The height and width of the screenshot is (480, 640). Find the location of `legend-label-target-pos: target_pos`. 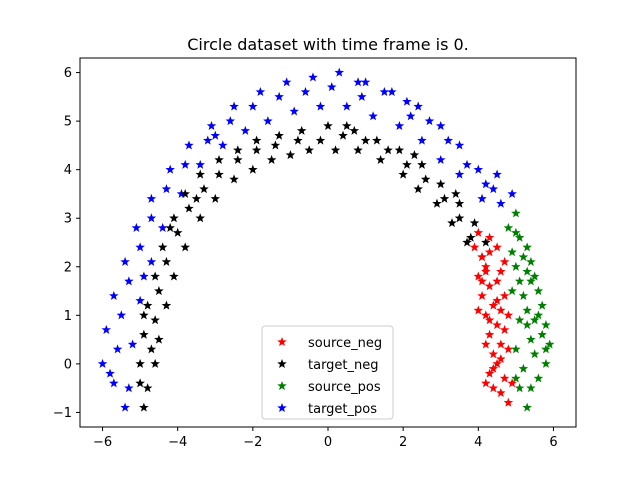

legend-label-target-pos: target_pos is located at coordinates (342, 409).